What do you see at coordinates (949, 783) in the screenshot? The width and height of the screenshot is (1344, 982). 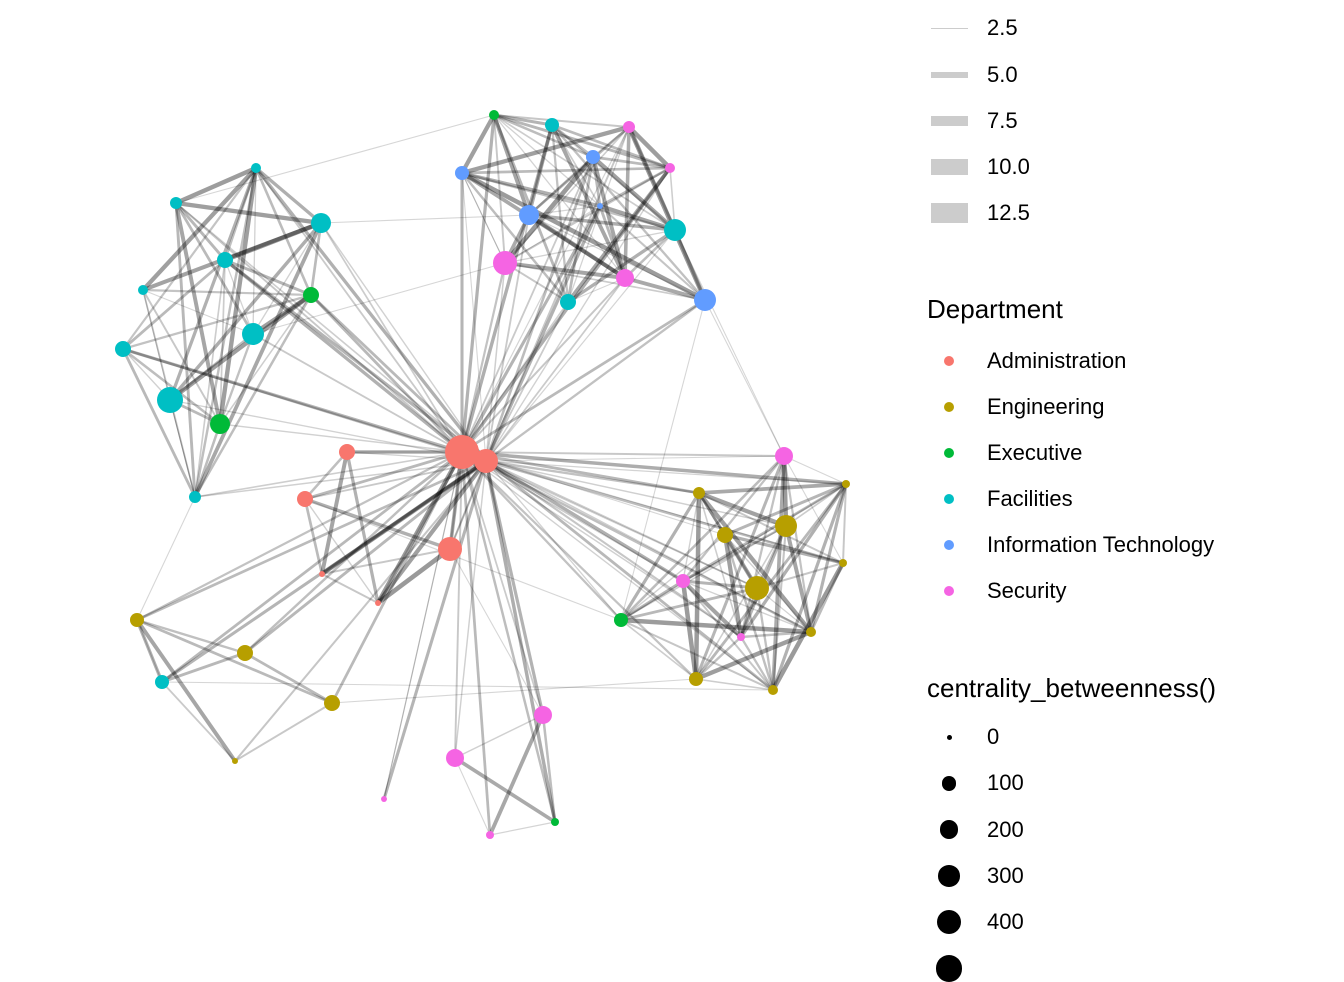 I see `size-key-dot` at bounding box center [949, 783].